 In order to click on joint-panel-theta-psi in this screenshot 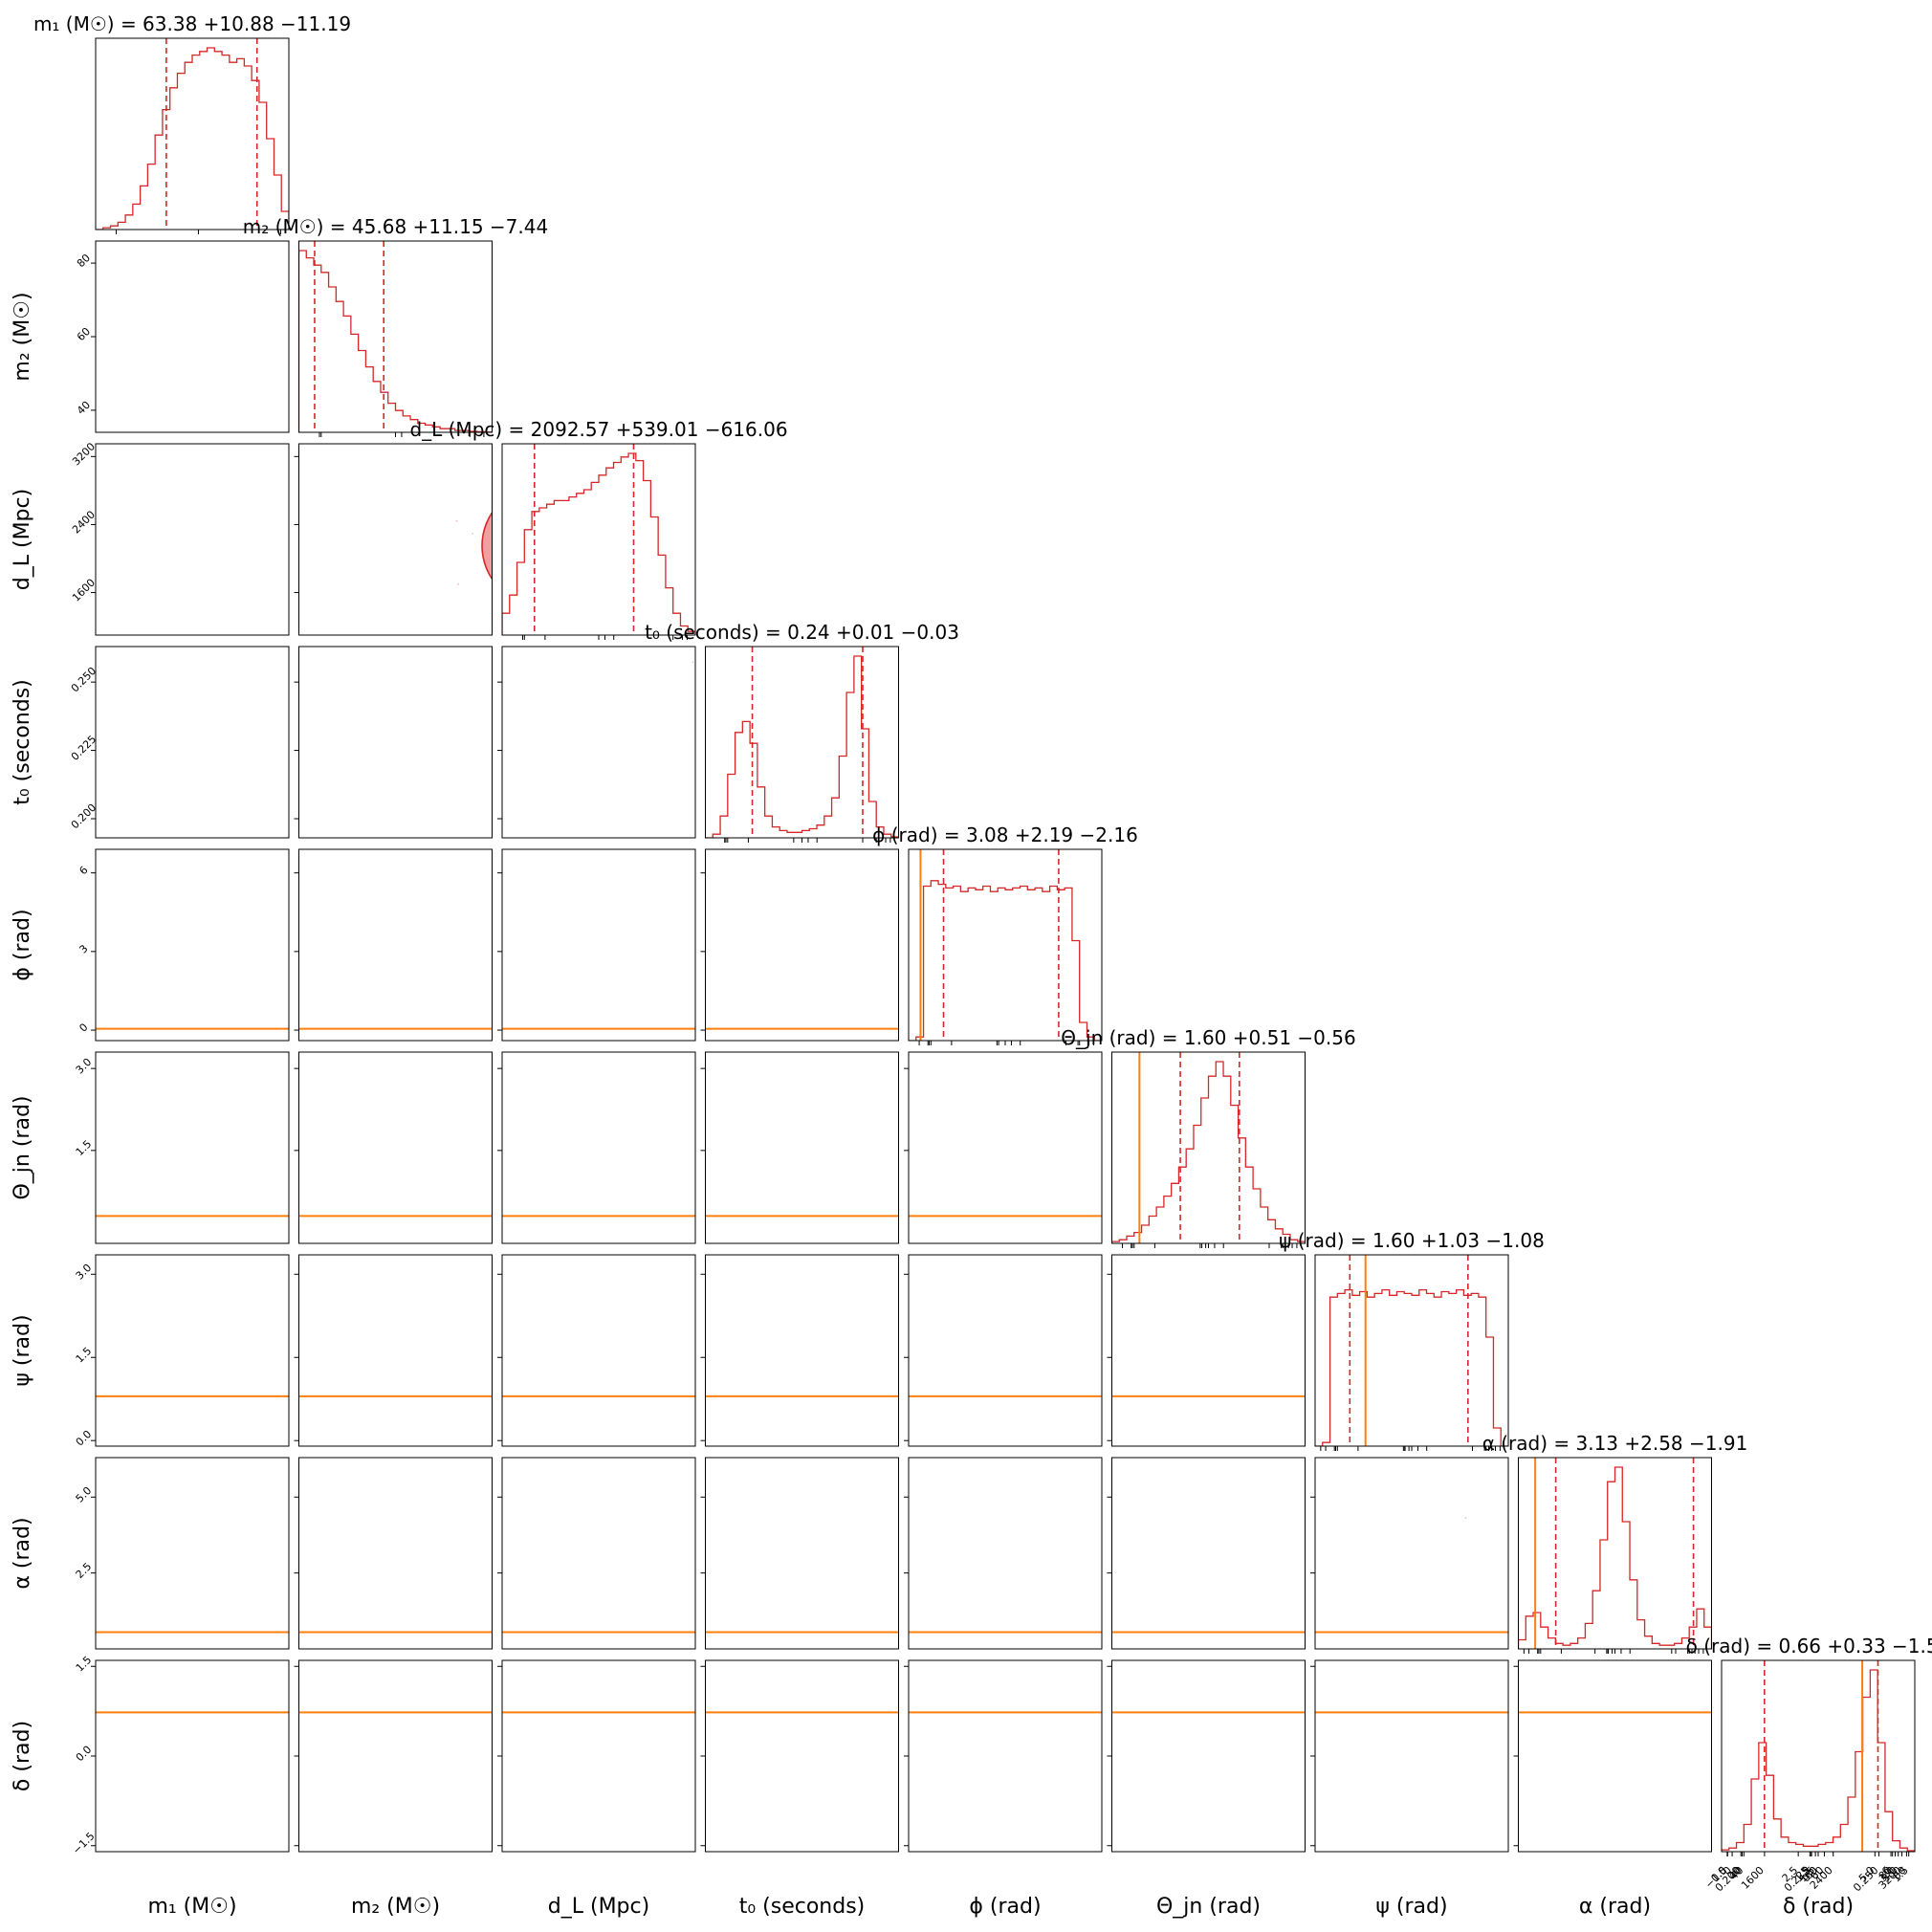, I will do `click(1300, 1352)`.